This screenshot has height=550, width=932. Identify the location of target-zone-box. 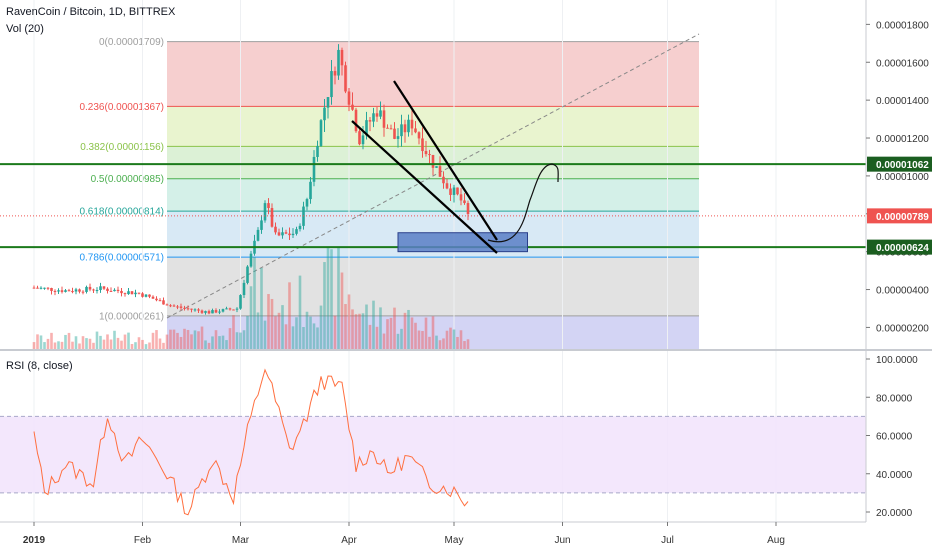
(462, 242).